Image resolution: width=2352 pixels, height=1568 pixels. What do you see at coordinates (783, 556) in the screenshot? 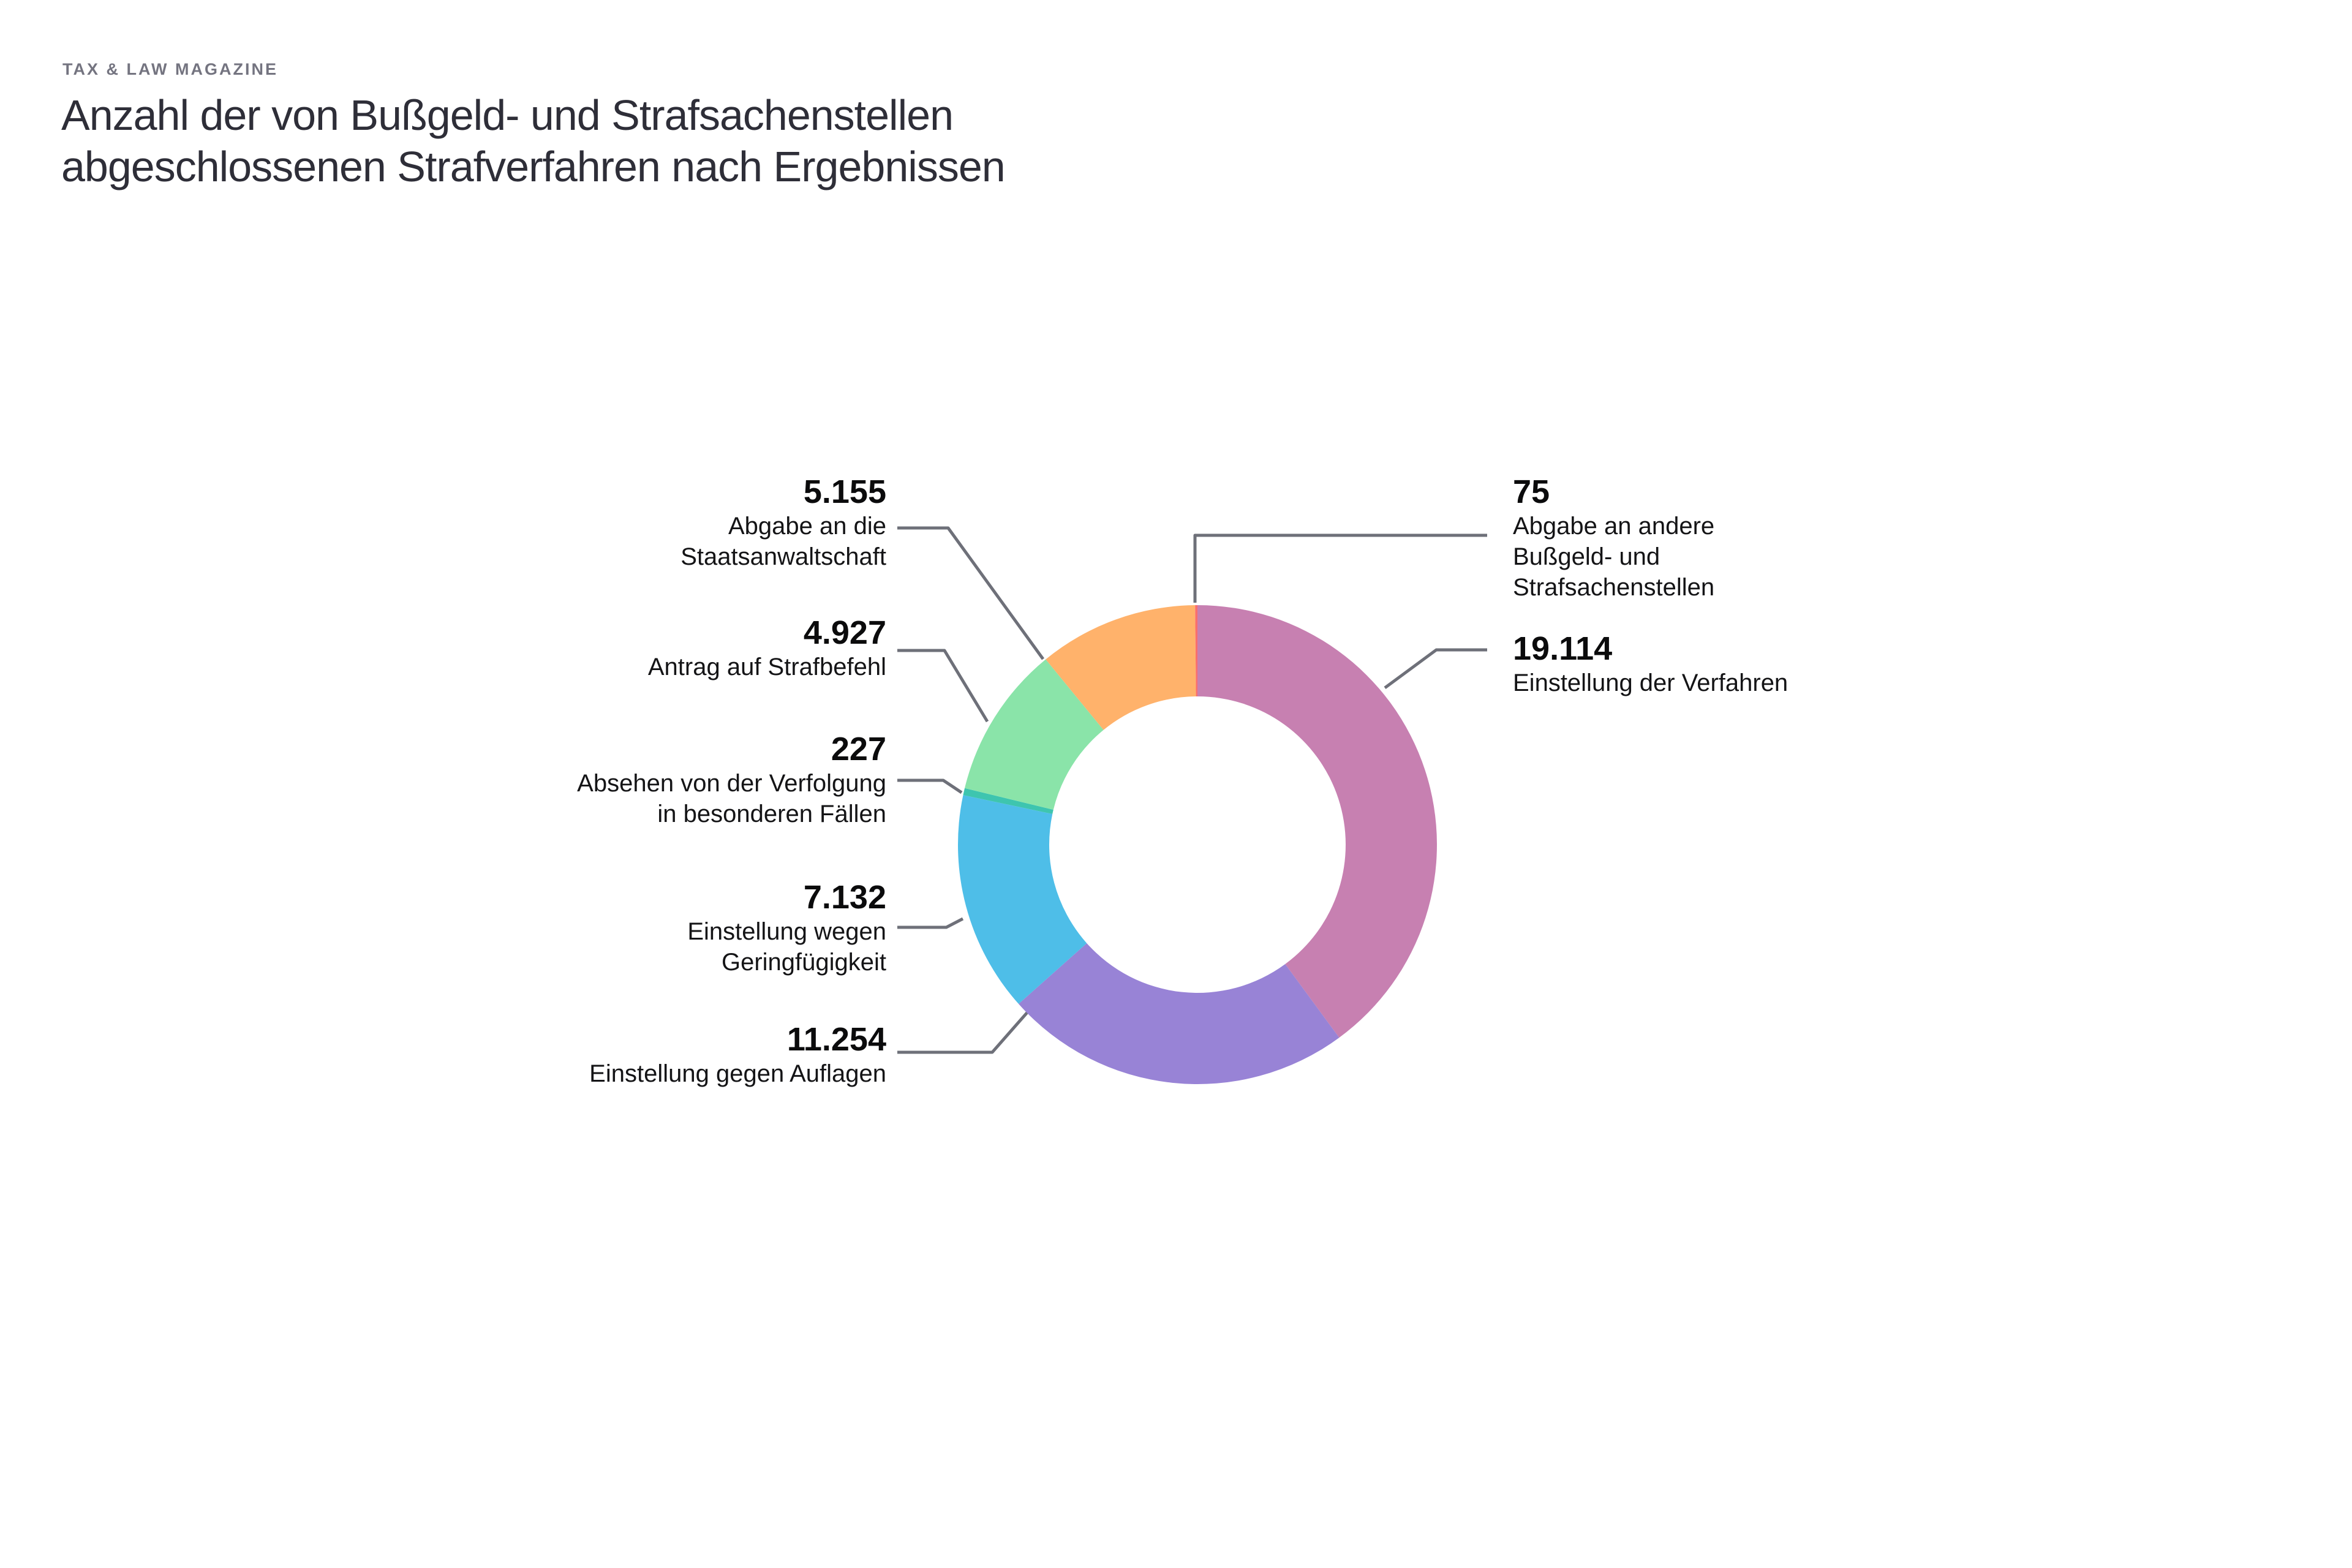
I see `slice-label-line: Staatsanwaltschaft` at bounding box center [783, 556].